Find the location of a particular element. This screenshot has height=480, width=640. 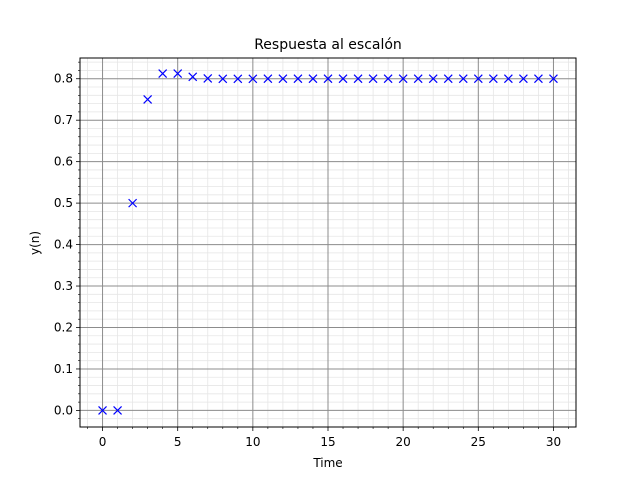

y-tick-label: 0.1 is located at coordinates (63, 369).